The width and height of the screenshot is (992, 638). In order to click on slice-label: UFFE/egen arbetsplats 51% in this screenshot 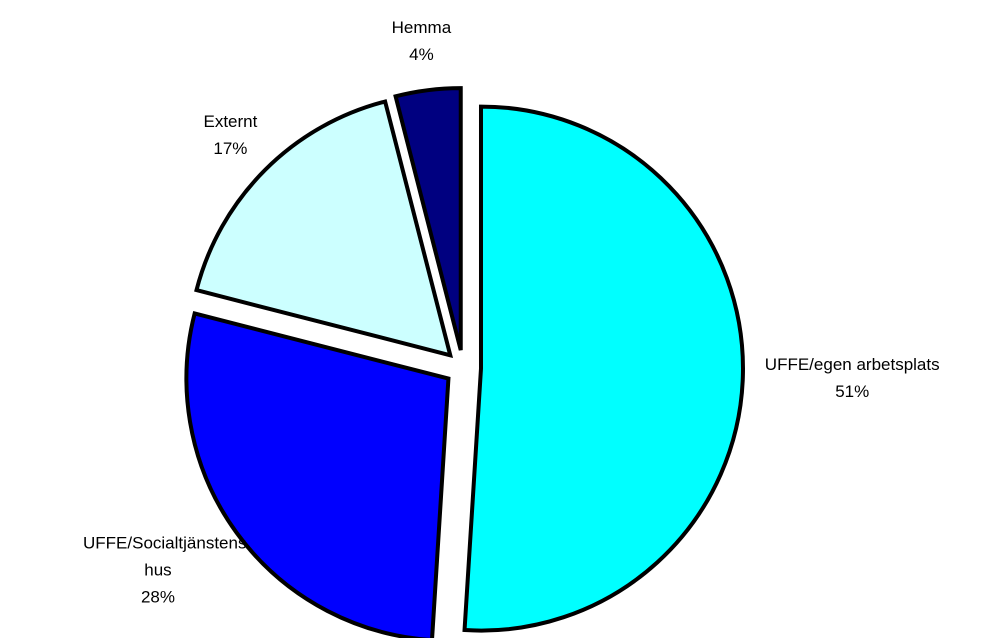, I will do `click(852, 378)`.